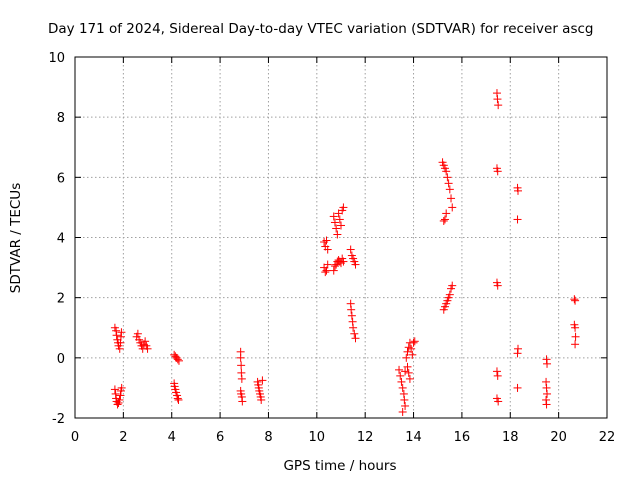  What do you see at coordinates (58, 419) in the screenshot?
I see `y-tick-label: -2` at bounding box center [58, 419].